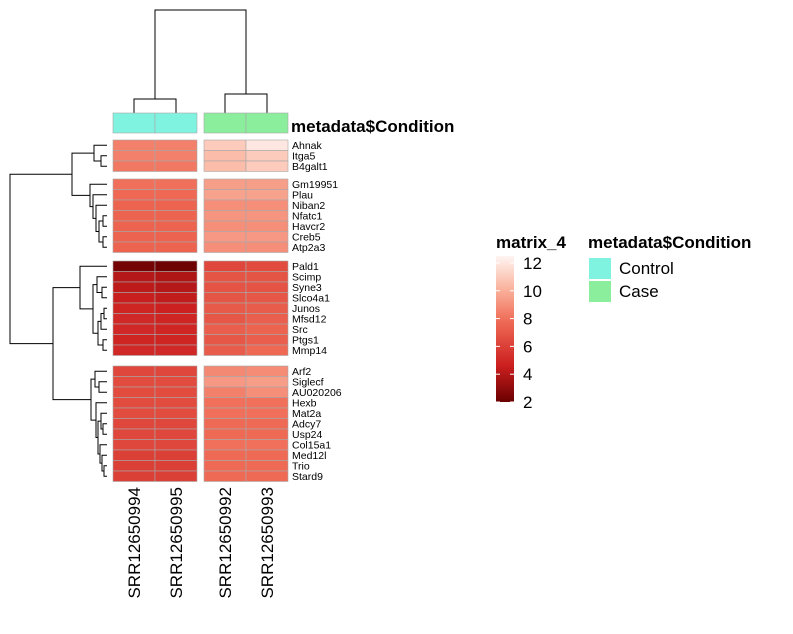 This screenshot has width=793, height=634. What do you see at coordinates (301, 372) in the screenshot?
I see `gene-label: Arf2` at bounding box center [301, 372].